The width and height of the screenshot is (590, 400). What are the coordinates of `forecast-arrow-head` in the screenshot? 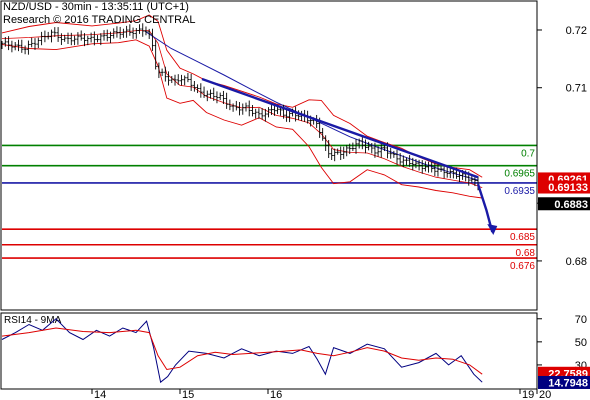 It's located at (492, 230).